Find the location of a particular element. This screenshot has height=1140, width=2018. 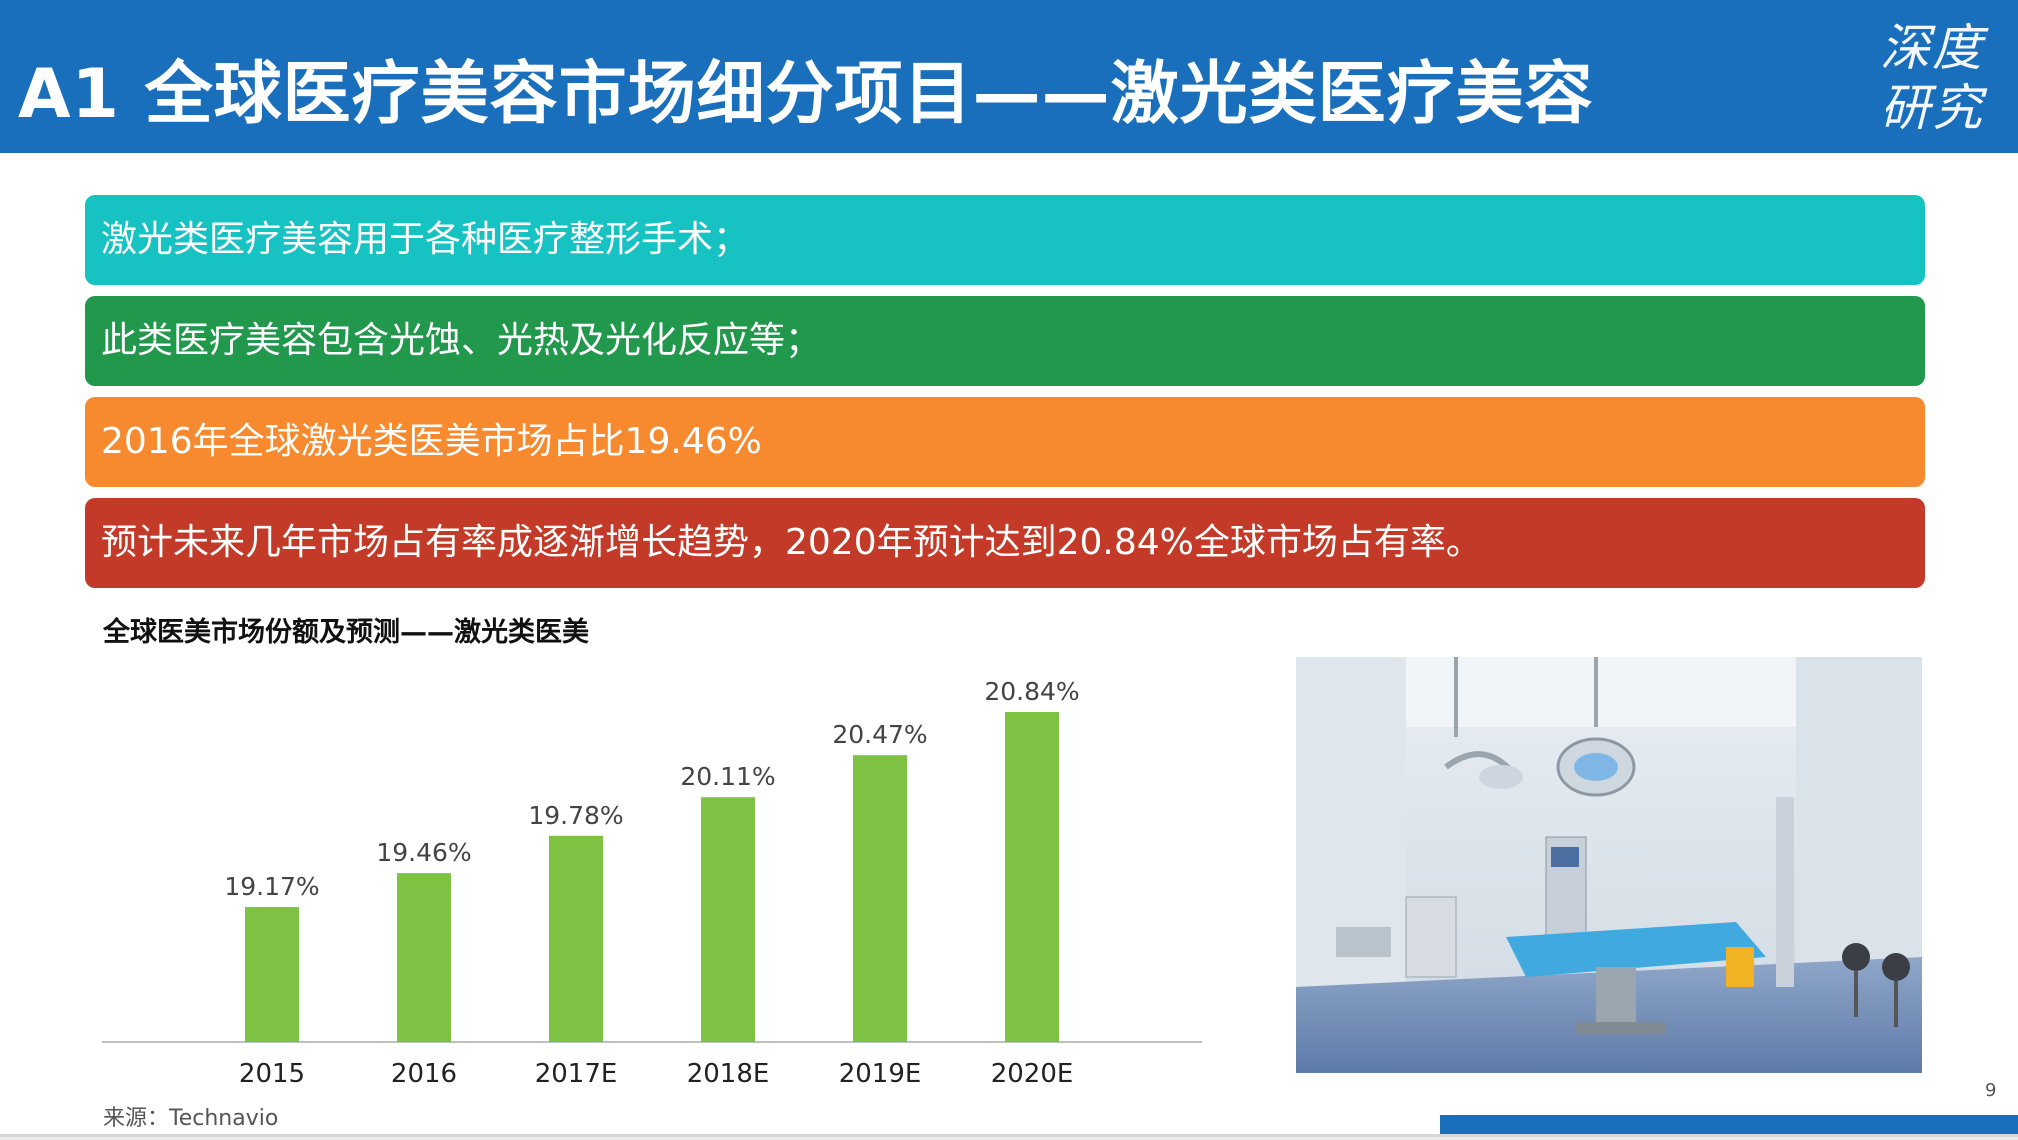

operating-room-photo is located at coordinates (1609, 865).